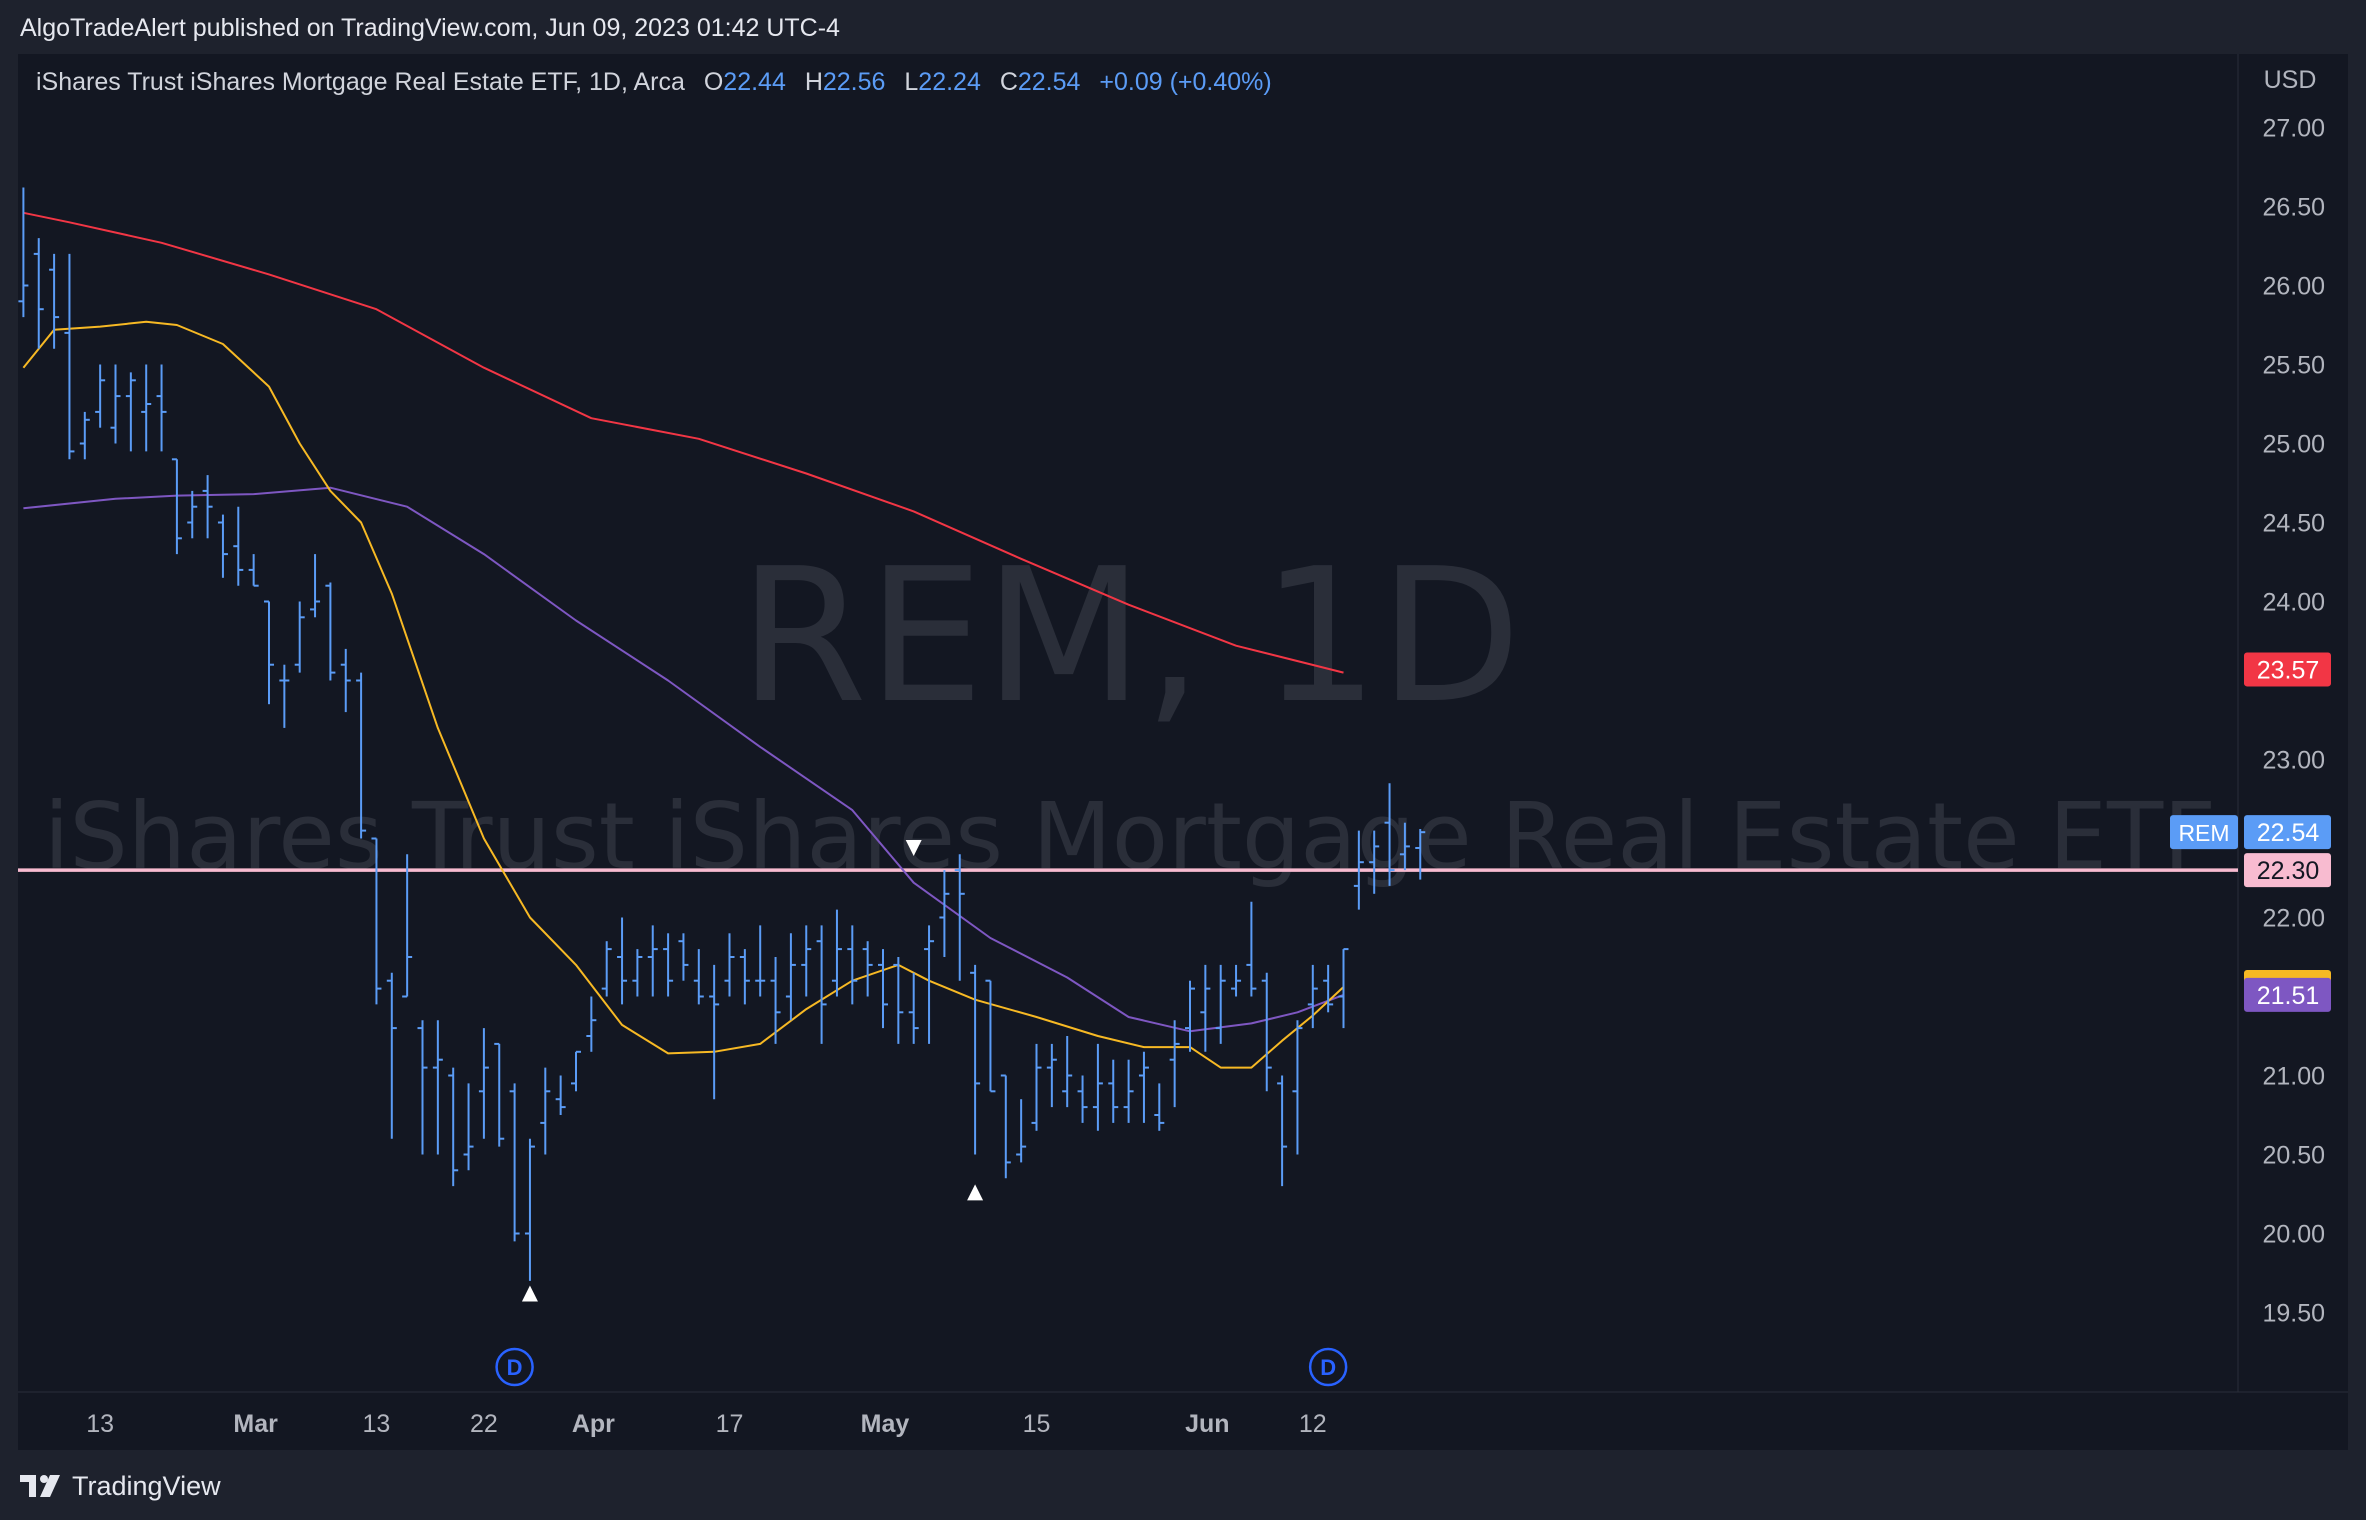  I want to click on dividend-marker-circle, so click(514, 1367).